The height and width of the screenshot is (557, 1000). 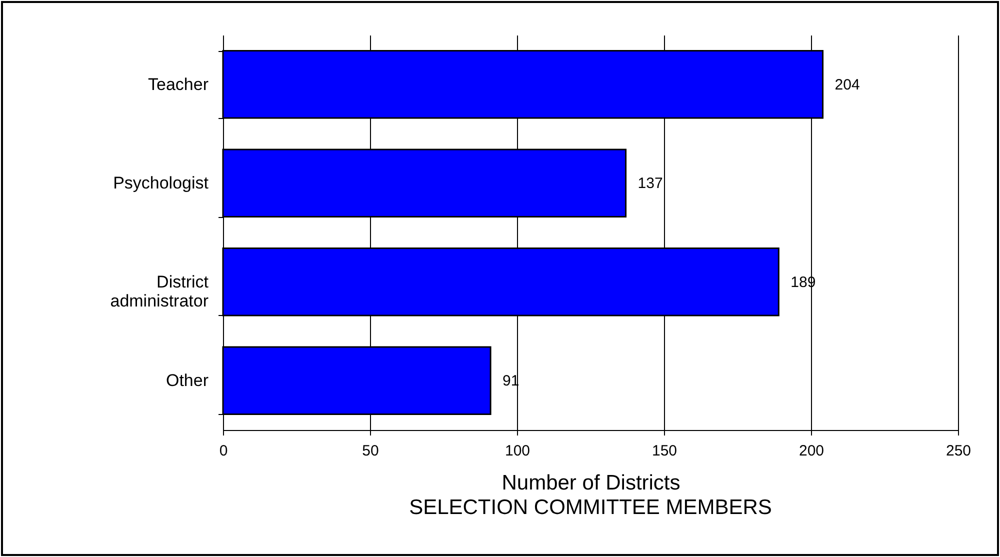 I want to click on x-tick-label: 50, so click(x=370, y=451).